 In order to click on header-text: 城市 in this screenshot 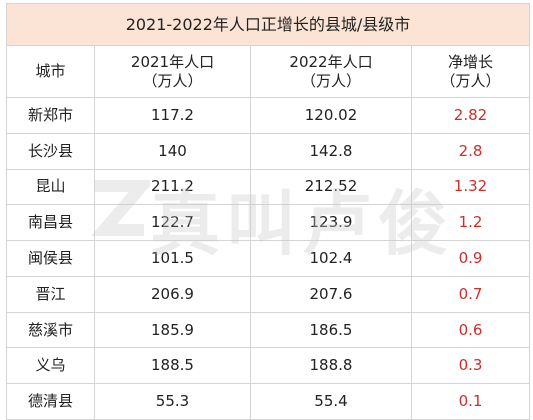, I will do `click(50, 71)`.